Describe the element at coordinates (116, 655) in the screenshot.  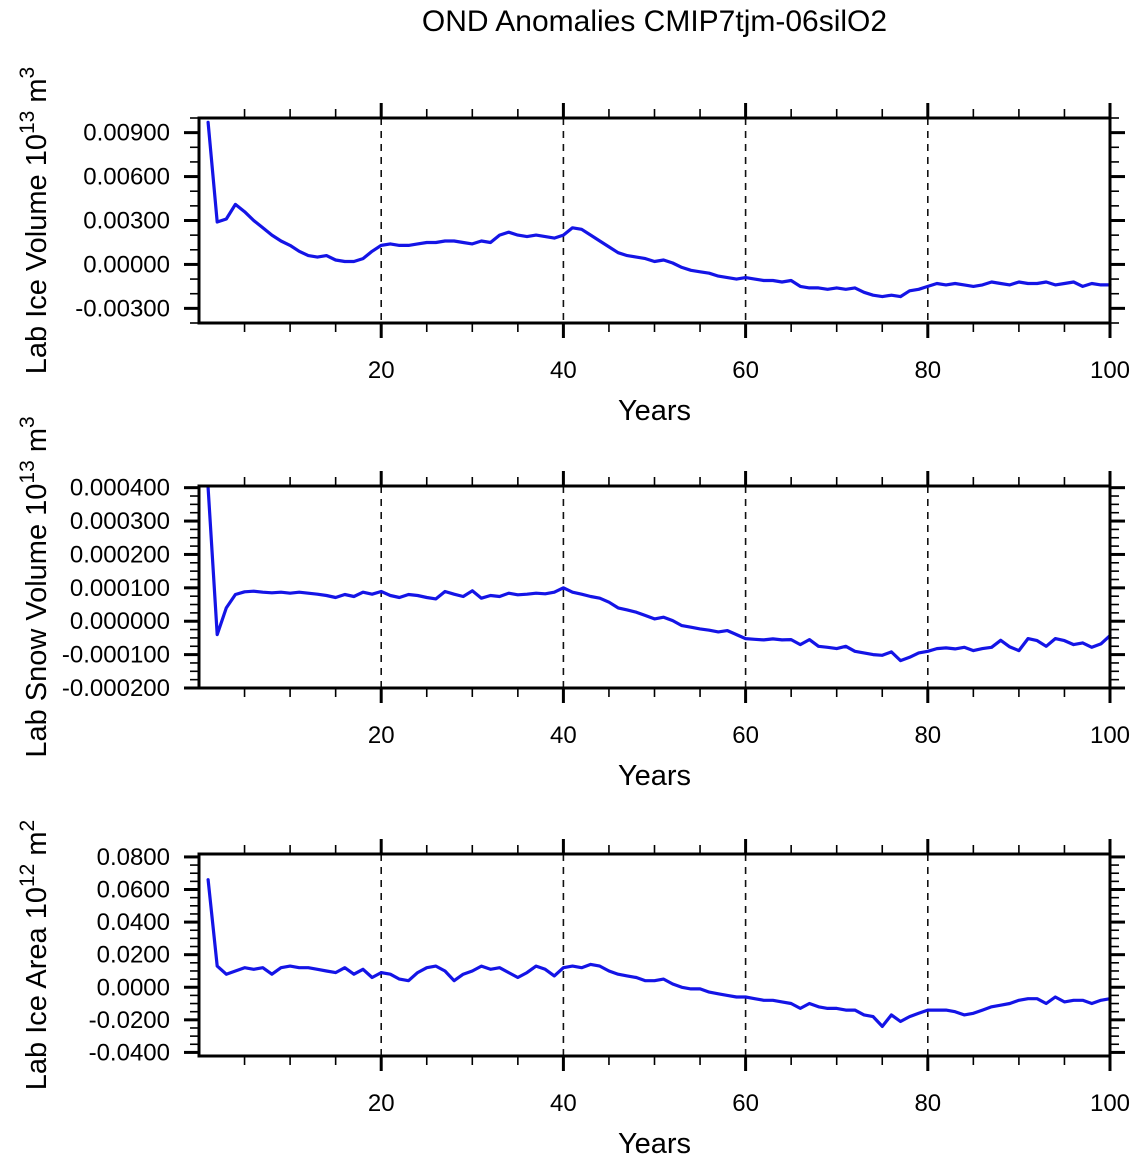
I see `y-tick-label: -0.000100` at that location.